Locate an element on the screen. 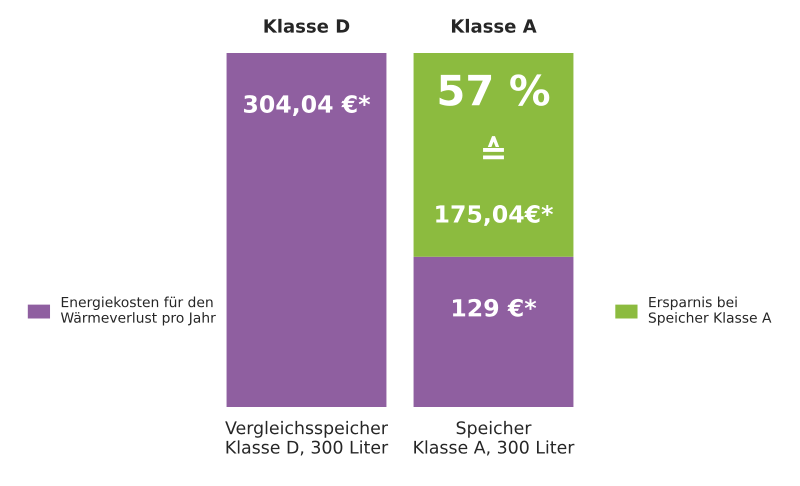  data-label: 304,04 €* is located at coordinates (307, 105).